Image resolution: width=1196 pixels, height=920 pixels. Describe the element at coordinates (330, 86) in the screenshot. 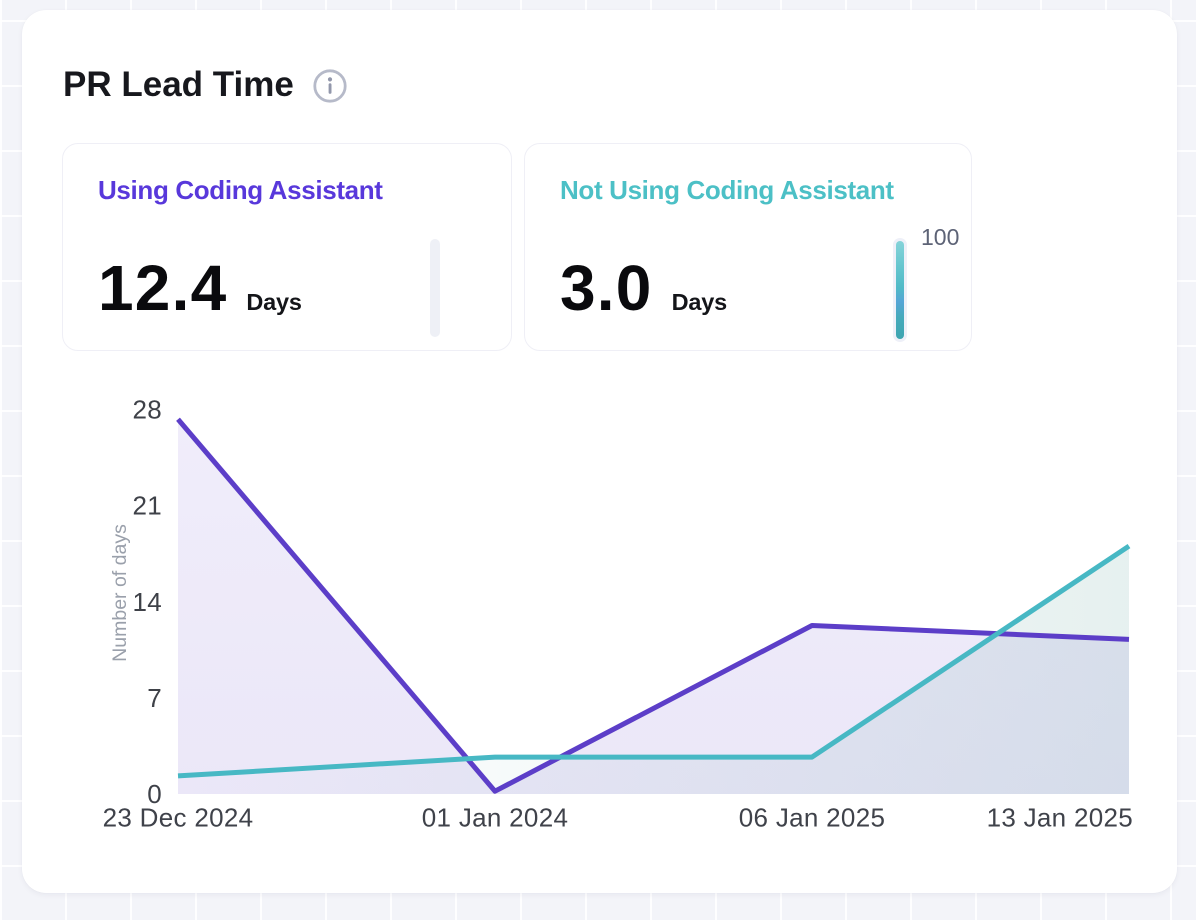

I see `info-icon` at that location.